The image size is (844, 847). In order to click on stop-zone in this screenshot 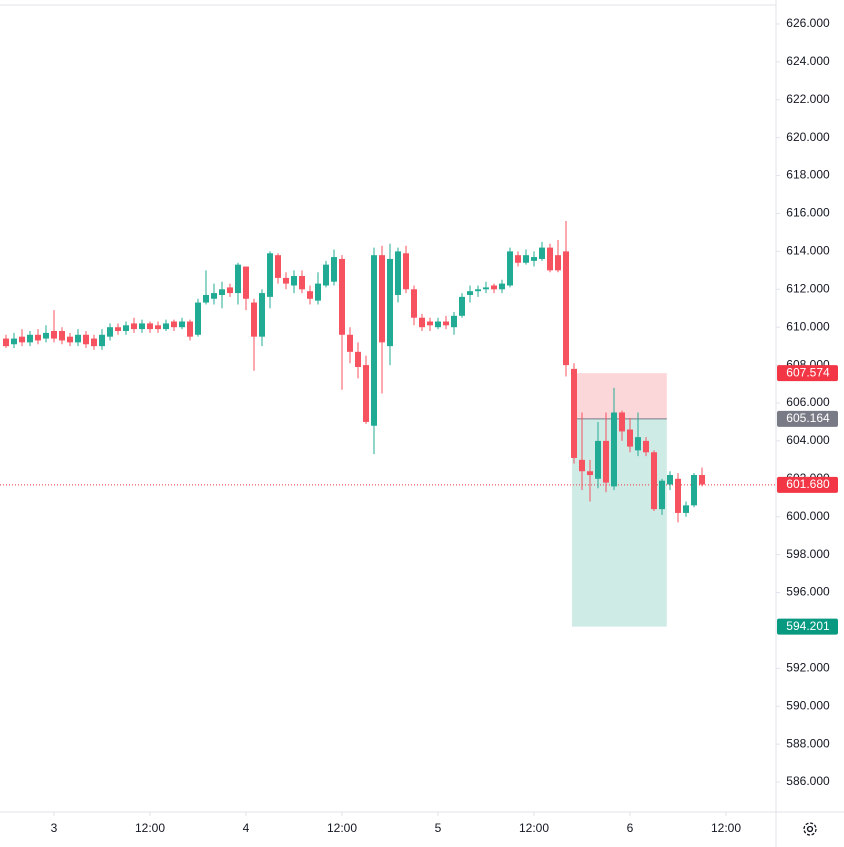, I will do `click(619, 396)`.